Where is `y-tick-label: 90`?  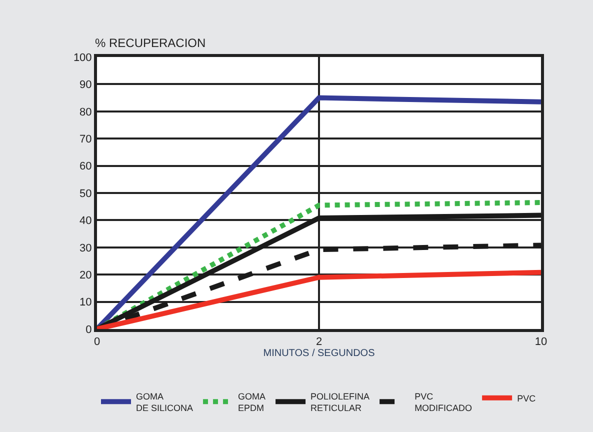
y-tick-label: 90 is located at coordinates (86, 85).